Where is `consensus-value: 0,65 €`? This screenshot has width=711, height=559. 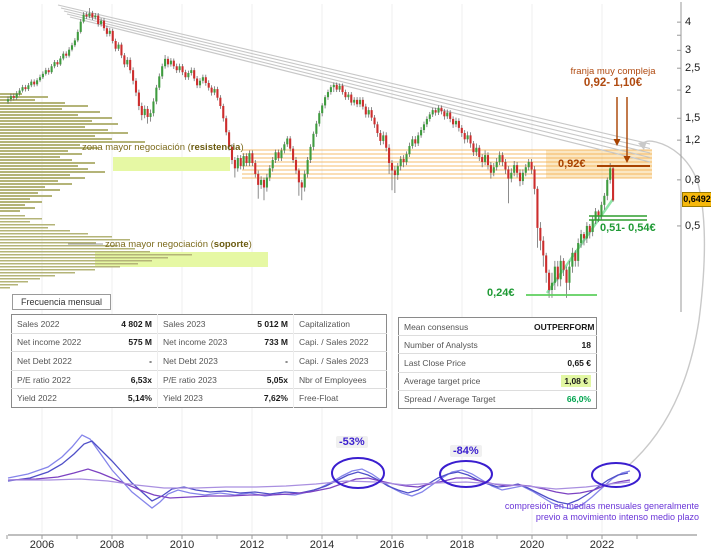 consensus-value: 0,65 € is located at coordinates (563, 363).